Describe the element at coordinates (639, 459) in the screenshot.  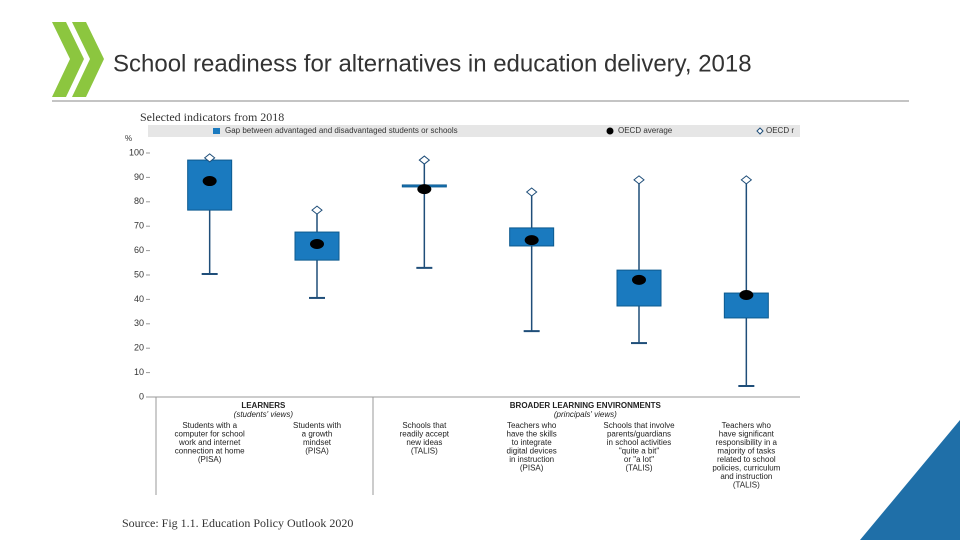
I see `x-tick-label: or "a lot"` at that location.